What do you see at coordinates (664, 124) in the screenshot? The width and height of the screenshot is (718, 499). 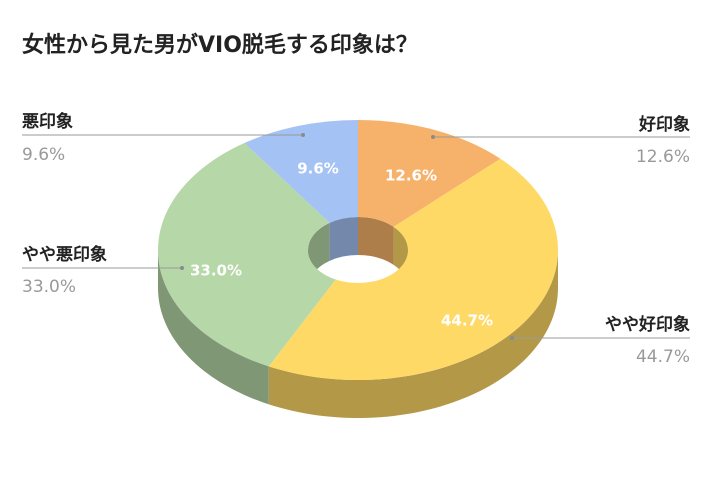 I see `category-label-0: 好印象` at bounding box center [664, 124].